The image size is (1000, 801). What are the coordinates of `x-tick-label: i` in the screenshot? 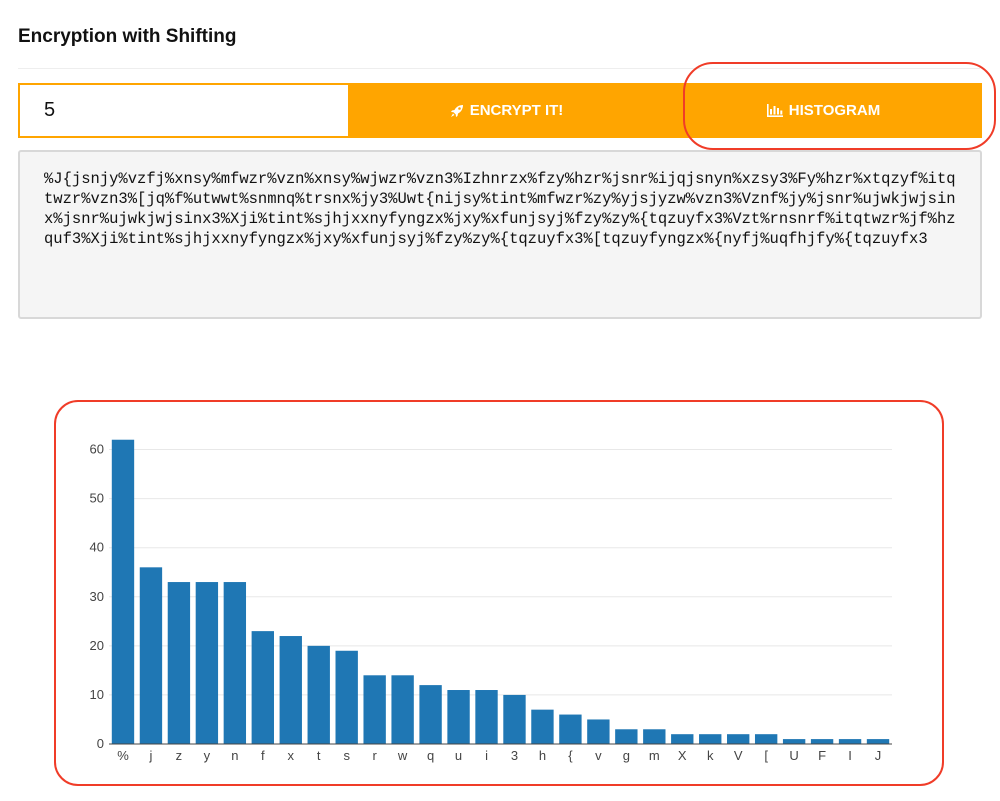 It's located at (486, 755).